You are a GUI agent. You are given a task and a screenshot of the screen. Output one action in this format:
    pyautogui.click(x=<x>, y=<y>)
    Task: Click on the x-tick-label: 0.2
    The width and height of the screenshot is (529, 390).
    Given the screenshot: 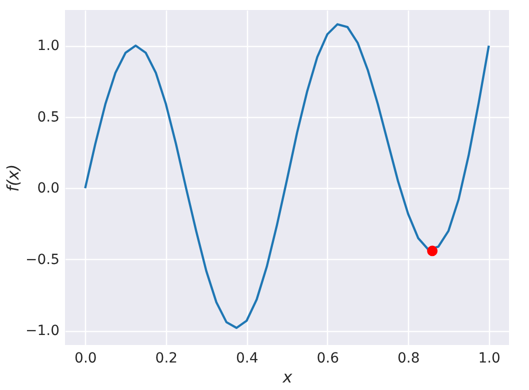 What is the action you would take?
    pyautogui.click(x=166, y=358)
    